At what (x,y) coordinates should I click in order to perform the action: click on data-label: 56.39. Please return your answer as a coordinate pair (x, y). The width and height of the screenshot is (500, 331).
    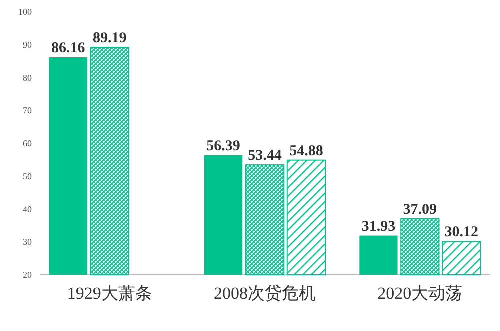
    Looking at the image, I should click on (223, 146).